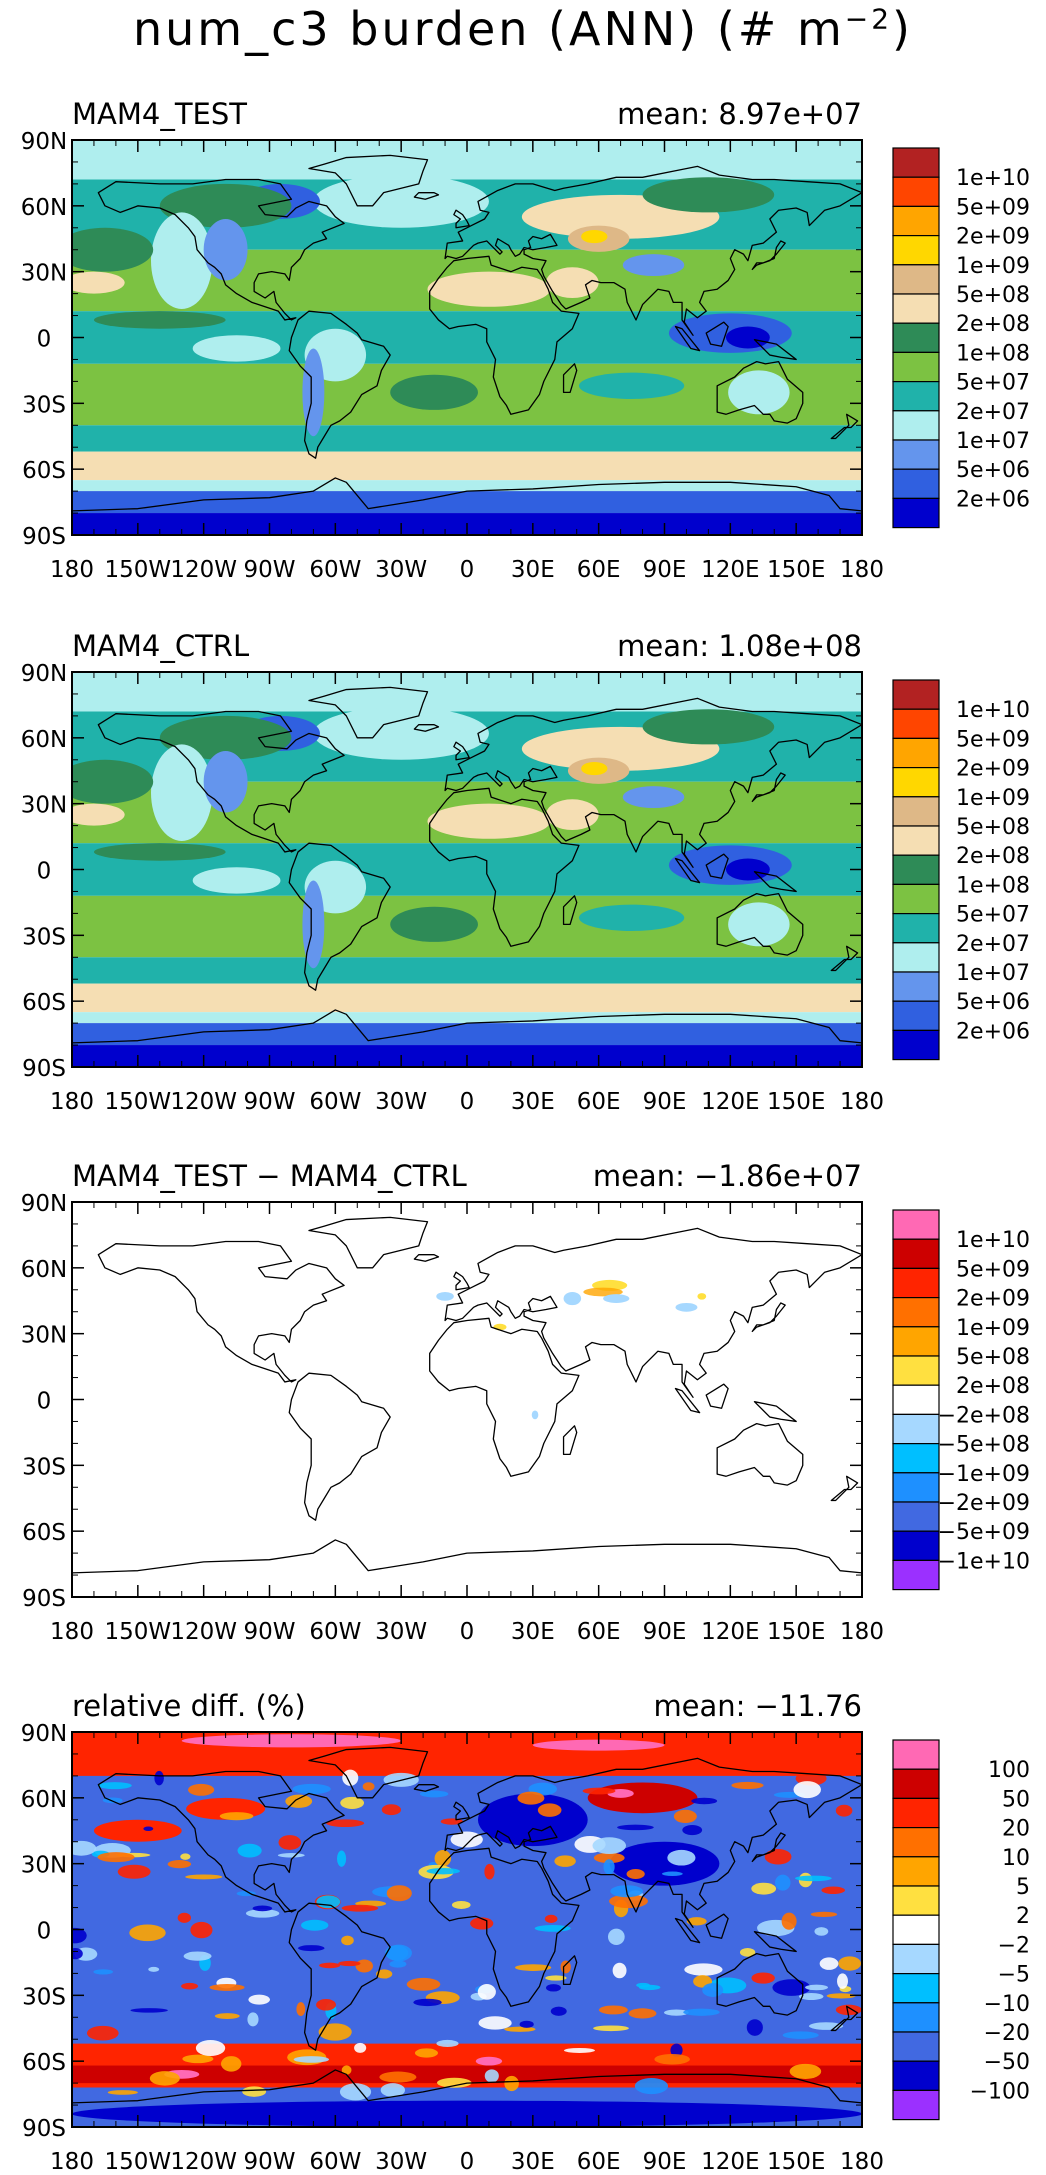  Describe the element at coordinates (594, 768) in the screenshot. I see `field-central-asia-peak` at that location.